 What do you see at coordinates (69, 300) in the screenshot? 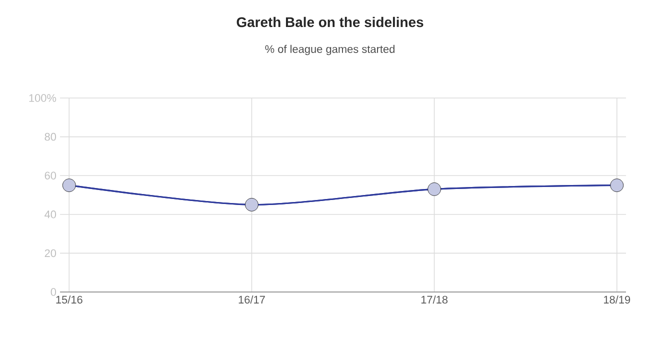
I see `x-tick-label: 15/16` at bounding box center [69, 300].